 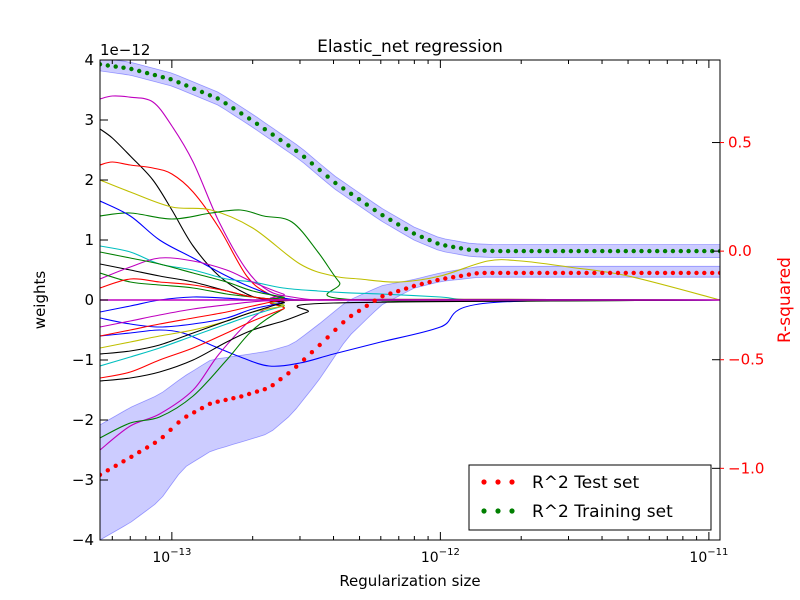 What do you see at coordinates (89, 120) in the screenshot?
I see `left-y-tick-label: 3` at bounding box center [89, 120].